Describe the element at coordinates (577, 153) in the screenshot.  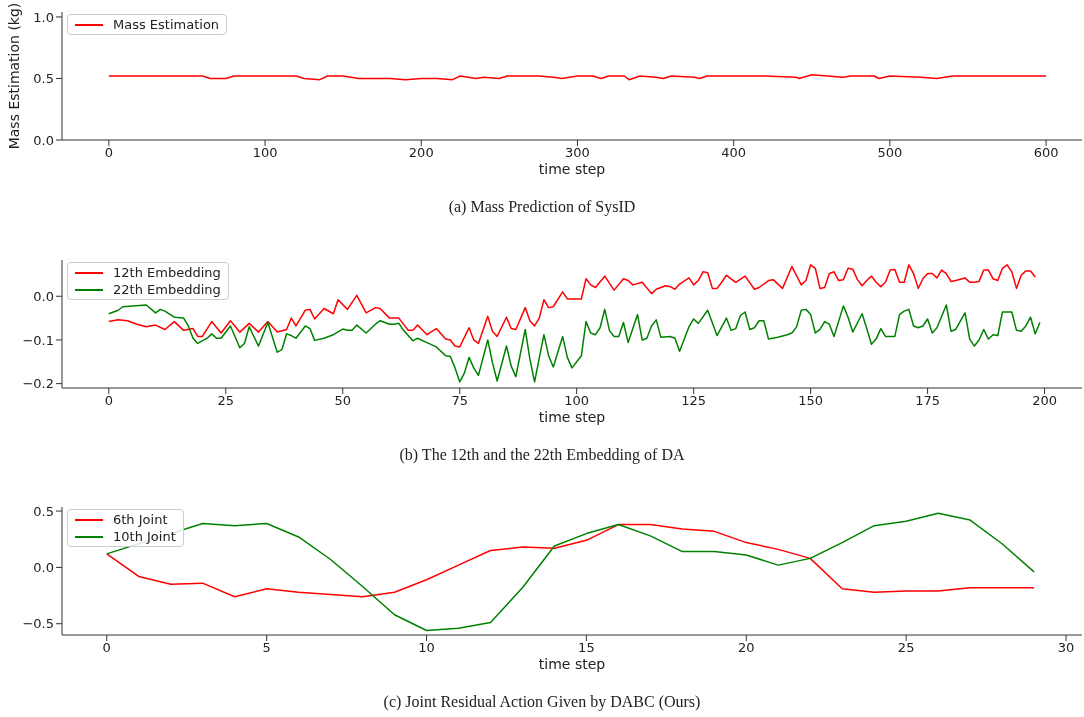
I see `x-tick-label: 300` at that location.